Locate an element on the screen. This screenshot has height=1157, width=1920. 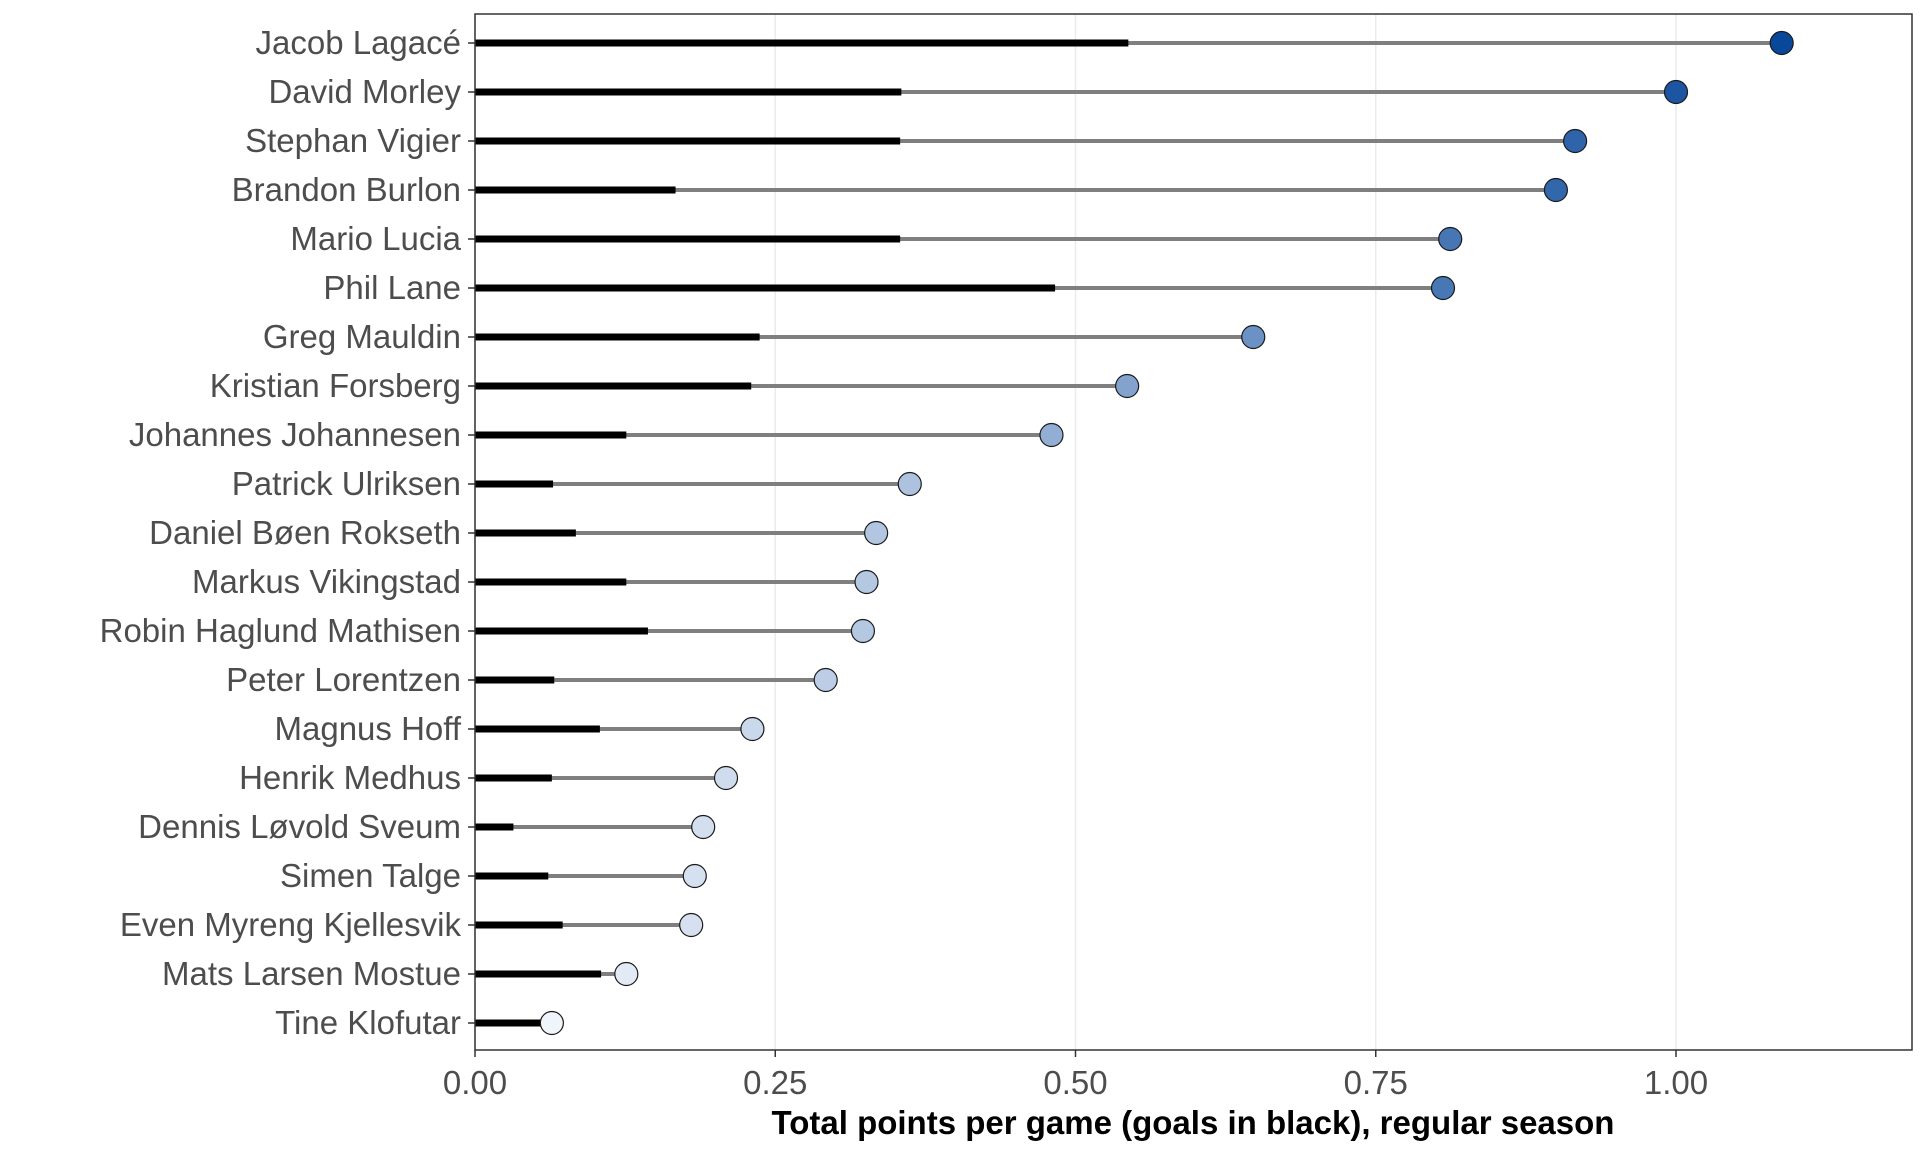
player-label: Kristian Forsberg is located at coordinates (335, 385).